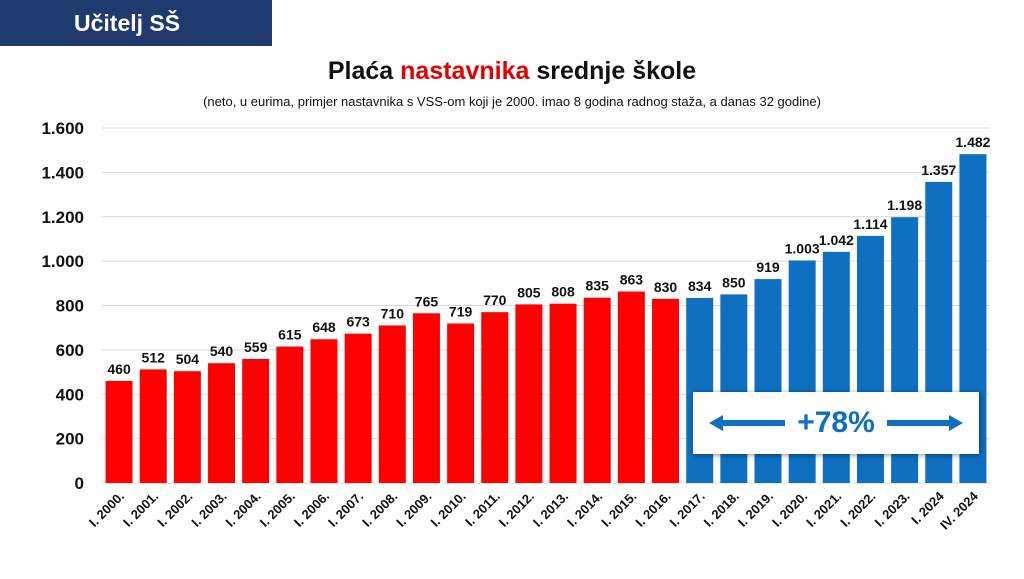 Image resolution: width=1024 pixels, height=579 pixels. Describe the element at coordinates (345, 509) in the screenshot. I see `x-tick-label: I. 2007.` at that location.